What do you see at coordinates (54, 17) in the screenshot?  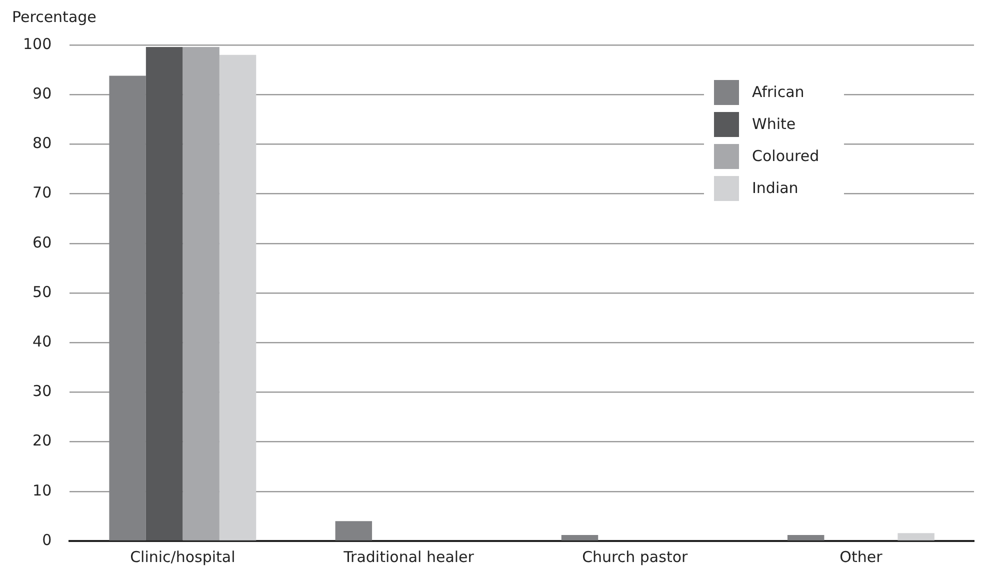 I see `y-axis-title: Percentage` at bounding box center [54, 17].